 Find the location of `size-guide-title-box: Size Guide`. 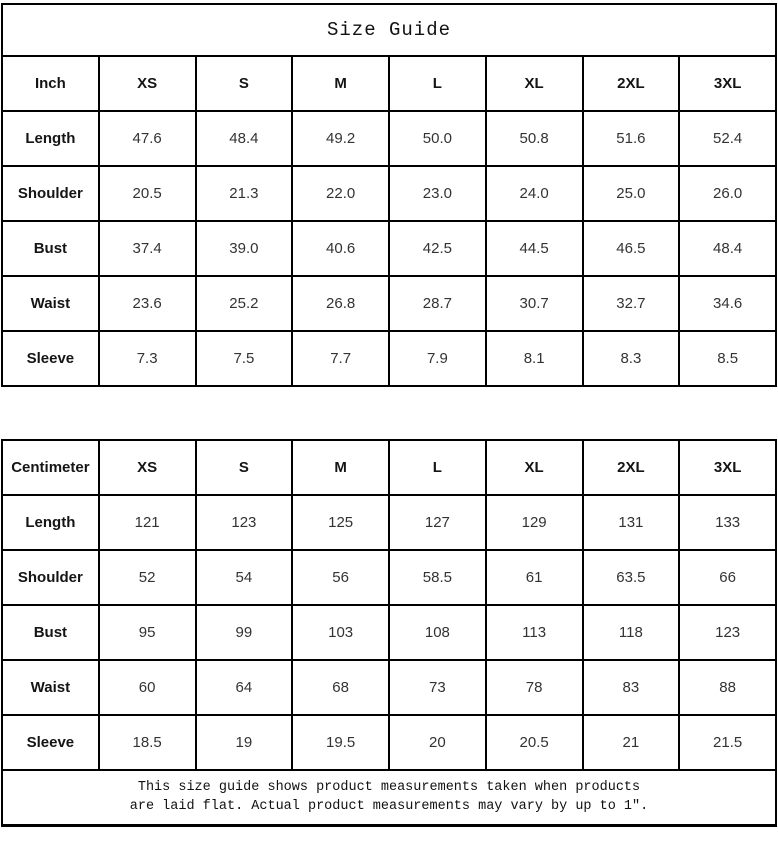

size-guide-title-box: Size Guide is located at coordinates (389, 29).